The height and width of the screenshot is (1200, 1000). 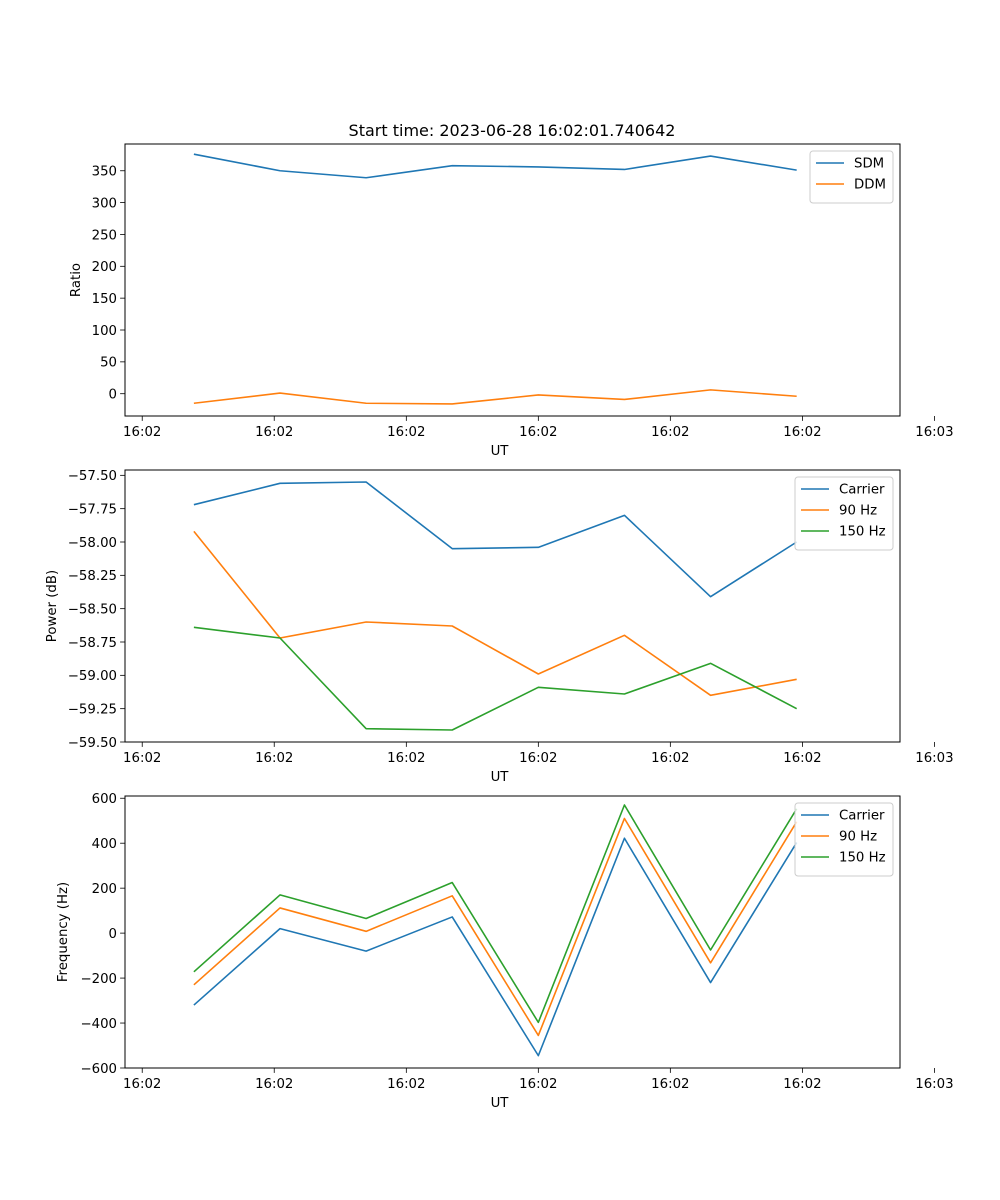 What do you see at coordinates (92, 609) in the screenshot?
I see `y-tick-label: −58.50` at bounding box center [92, 609].